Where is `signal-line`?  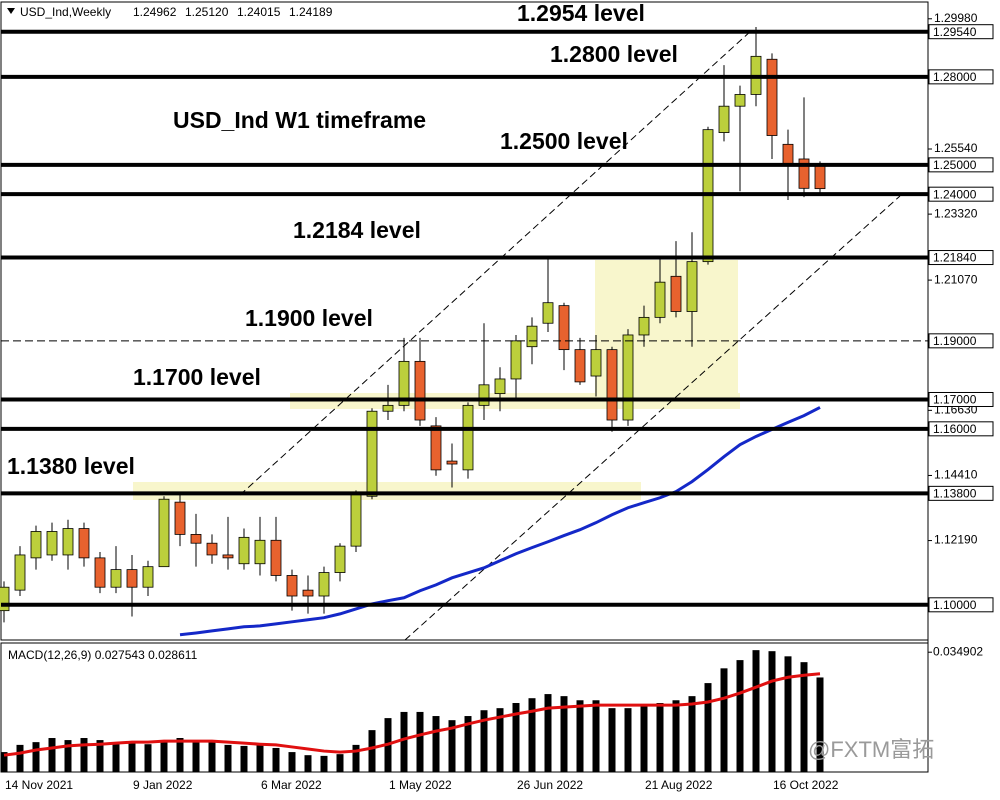
signal-line is located at coordinates (412, 714).